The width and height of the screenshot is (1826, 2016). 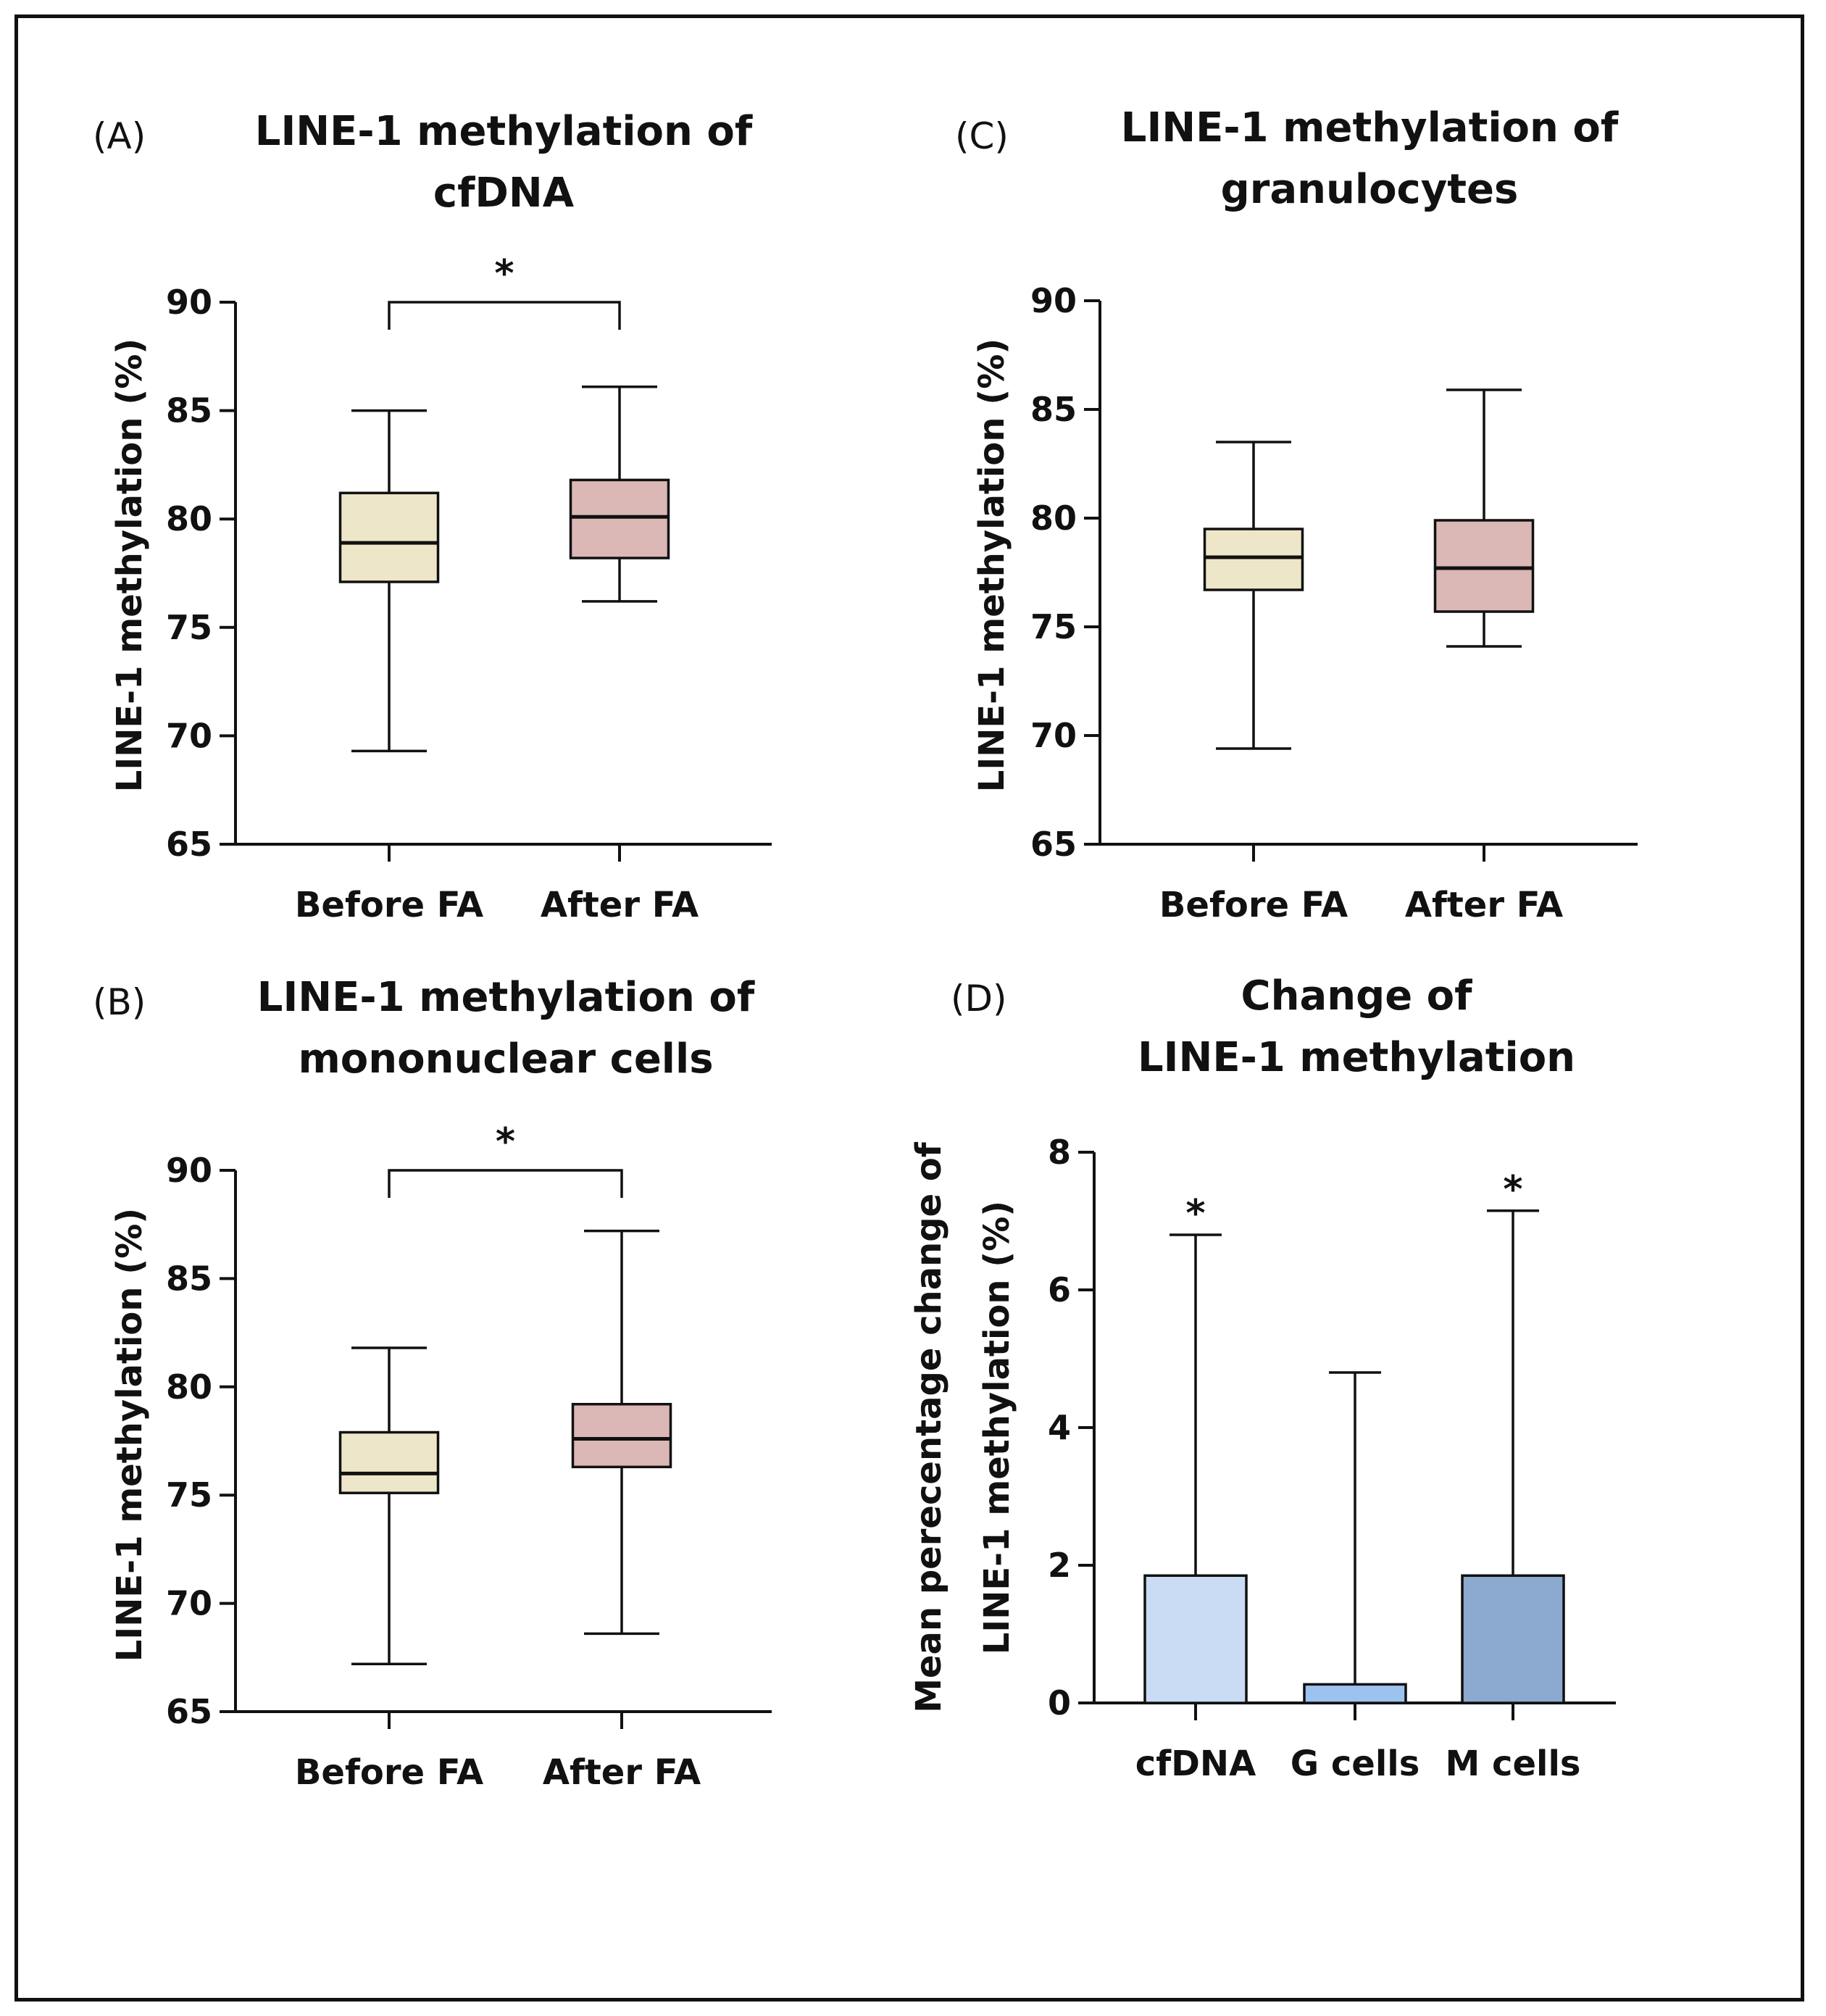 What do you see at coordinates (979, 999) in the screenshot?
I see `panel-label: (D)` at bounding box center [979, 999].